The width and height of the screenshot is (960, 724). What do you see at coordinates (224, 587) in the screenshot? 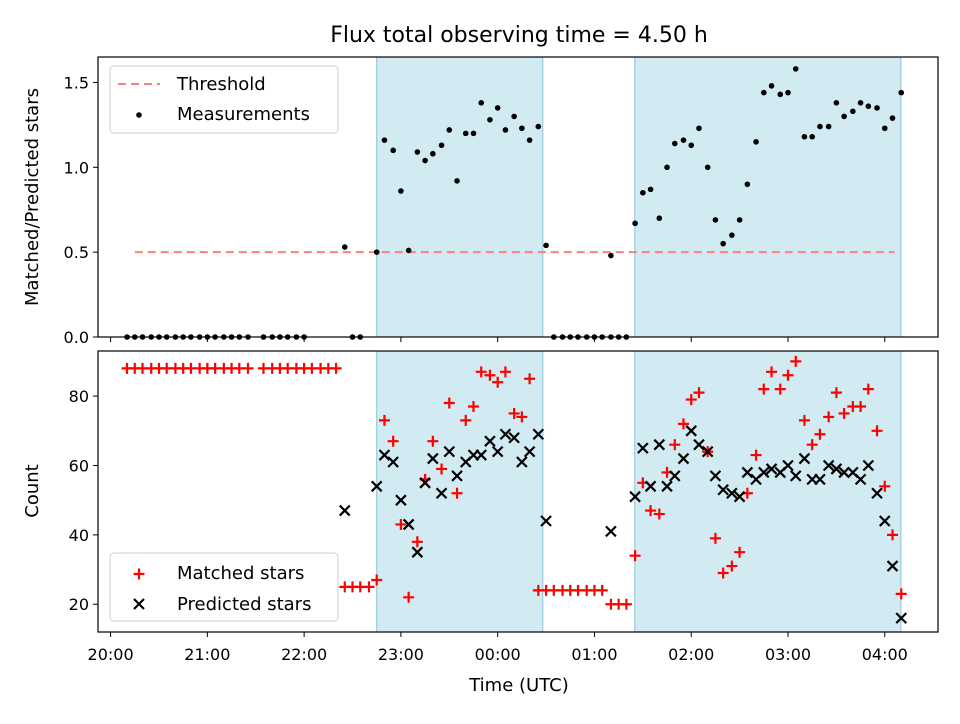
I see `legend-box` at bounding box center [224, 587].